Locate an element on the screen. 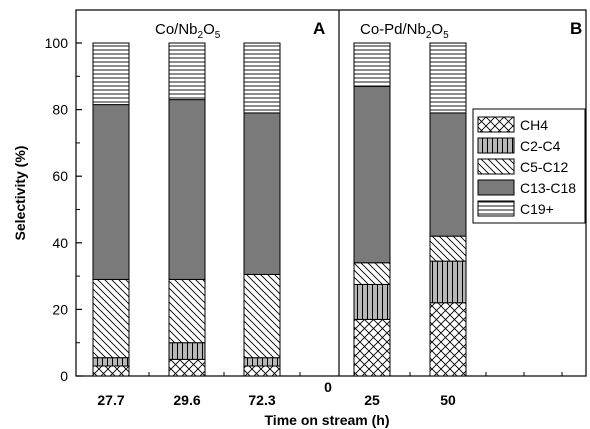  bar-segment-b-25-ch4 is located at coordinates (372, 347).